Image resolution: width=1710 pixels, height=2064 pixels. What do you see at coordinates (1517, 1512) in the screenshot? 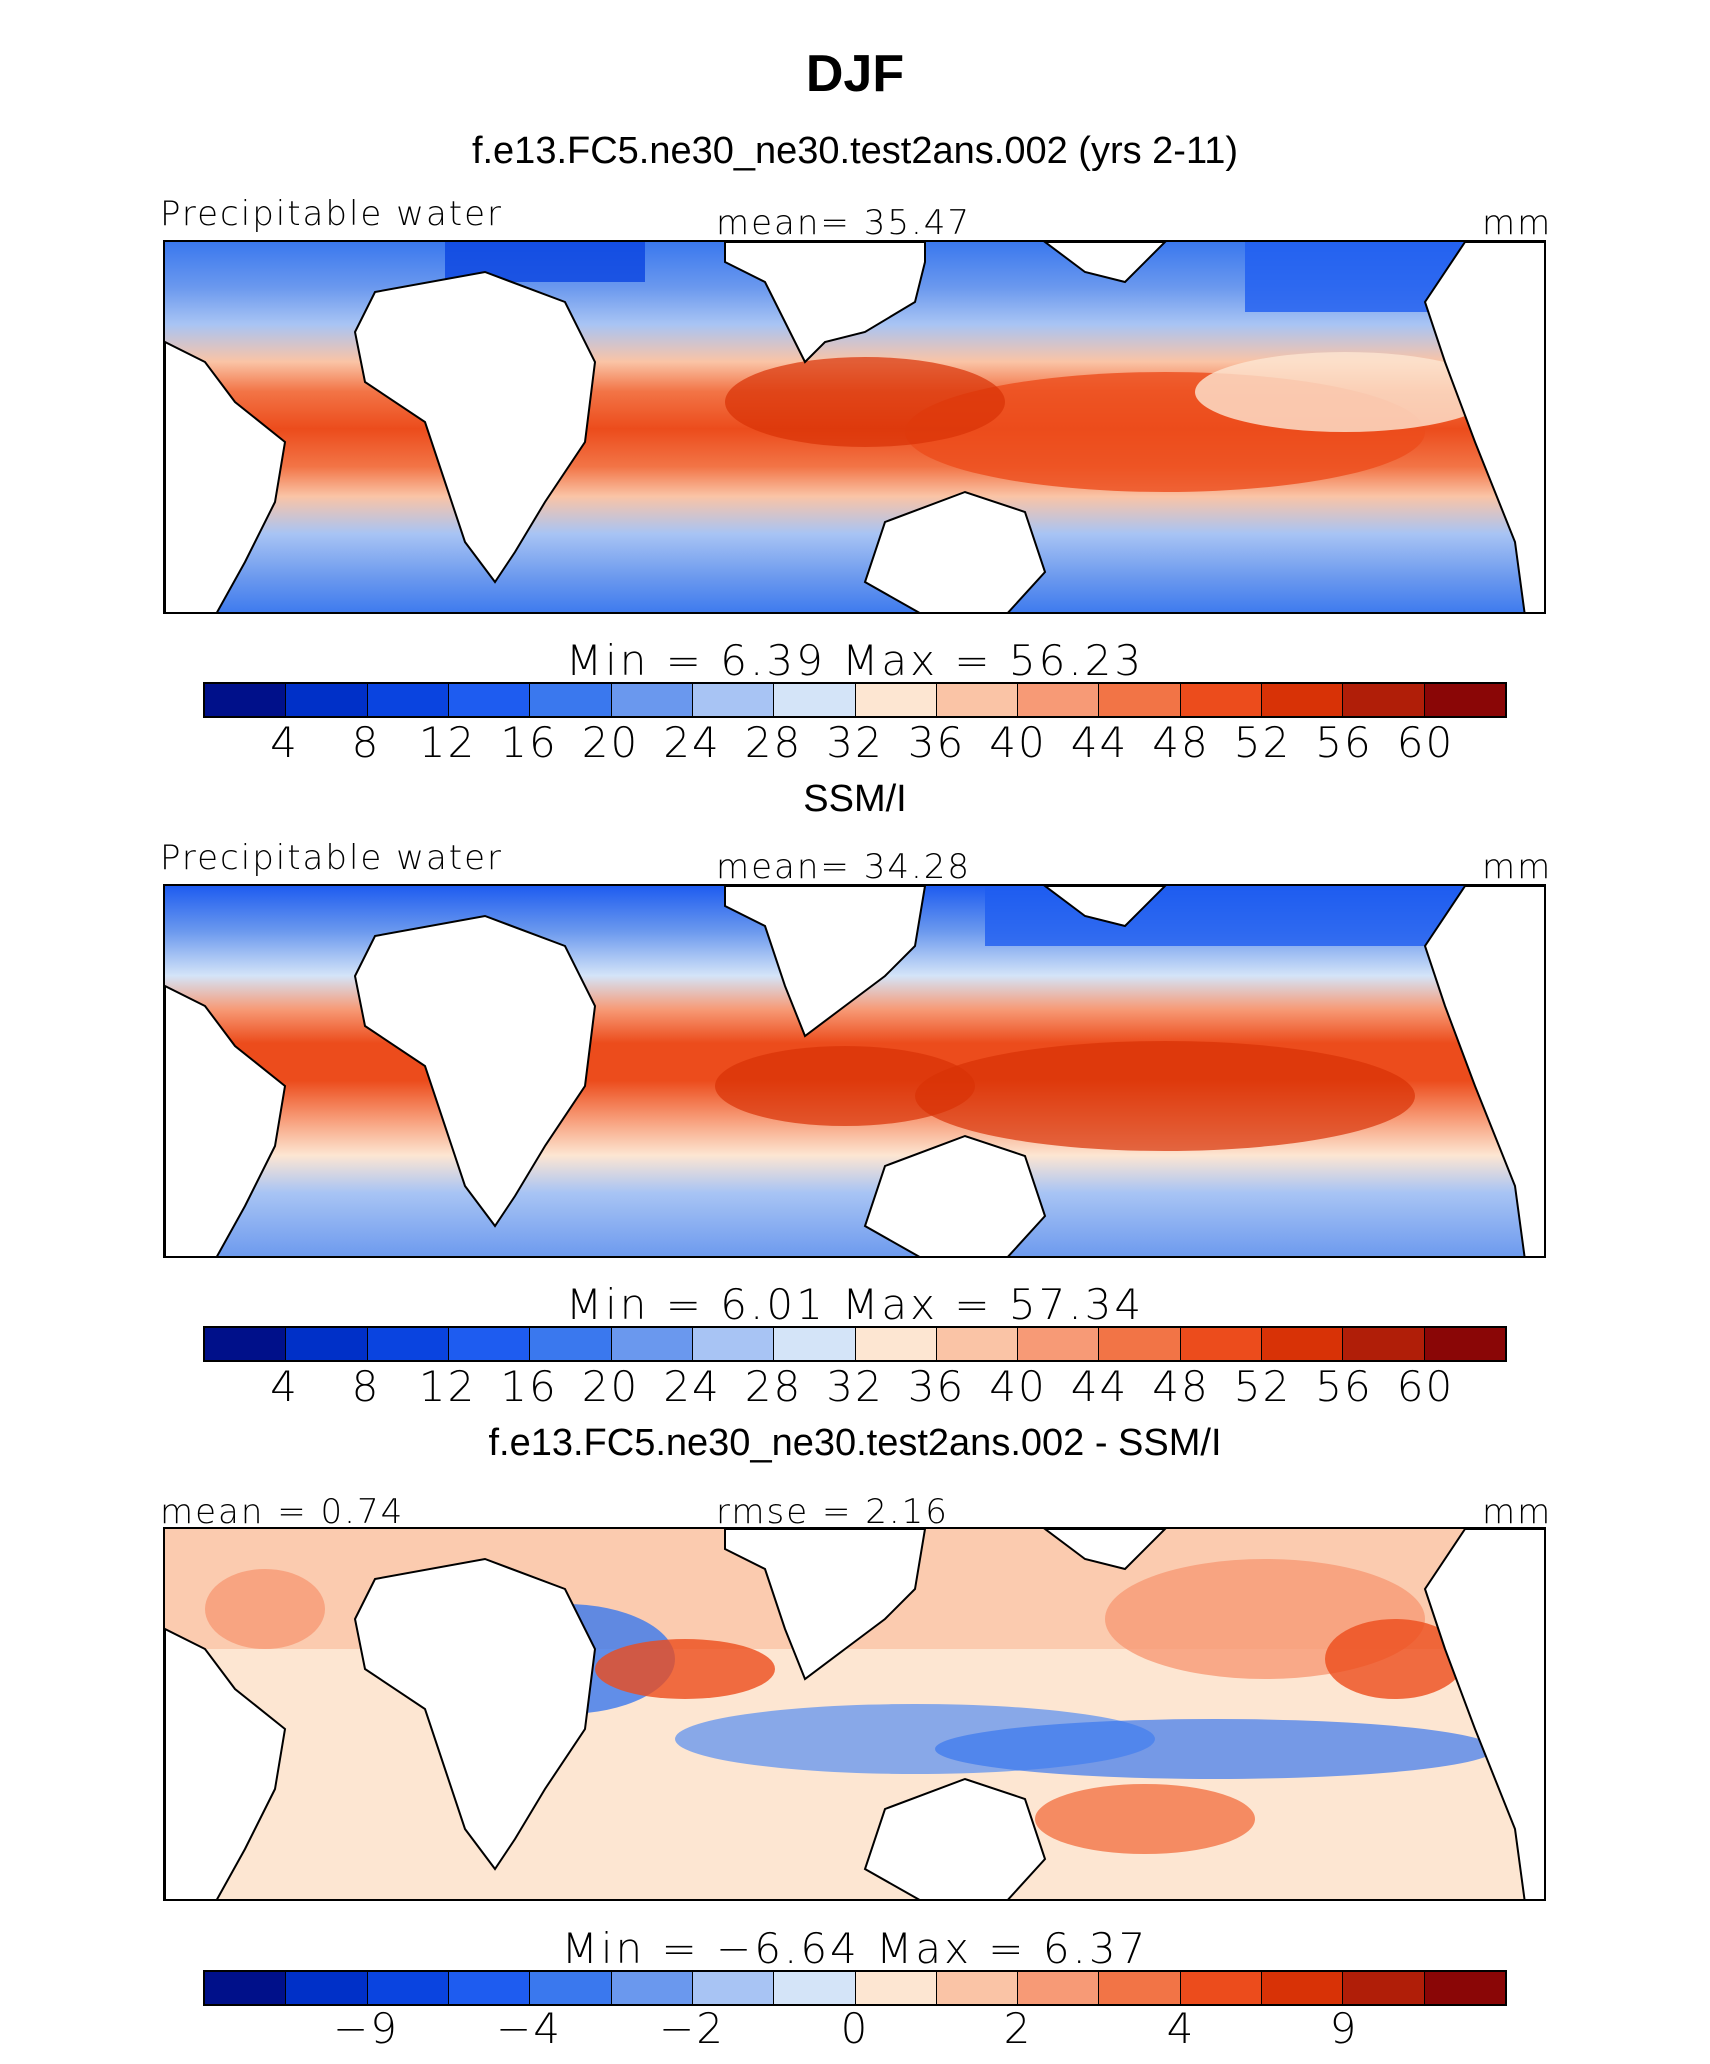
I see `panel3-units-label: mm` at bounding box center [1517, 1512].